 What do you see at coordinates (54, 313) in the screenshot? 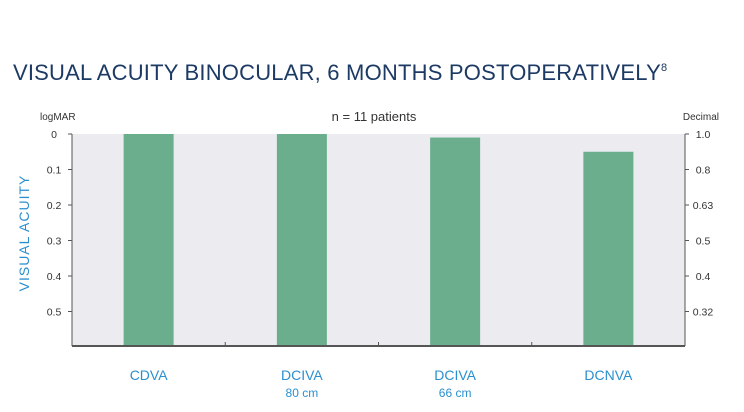
I see `left-tick-label: 0.5` at bounding box center [54, 313].